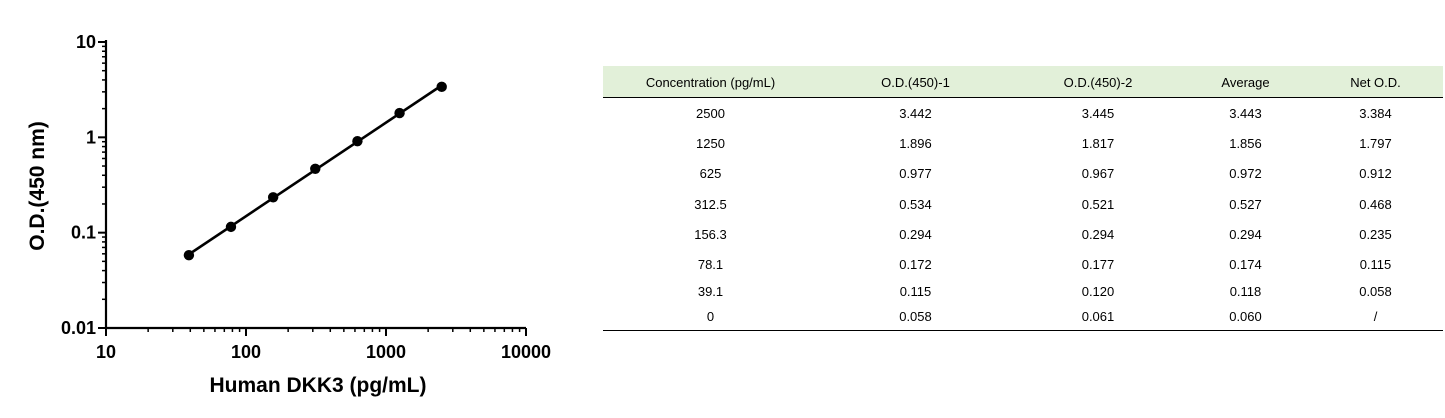  Describe the element at coordinates (1023, 264) in the screenshot. I see `table-row: 78.1 0.172 0.177 0.174 0.115` at that location.